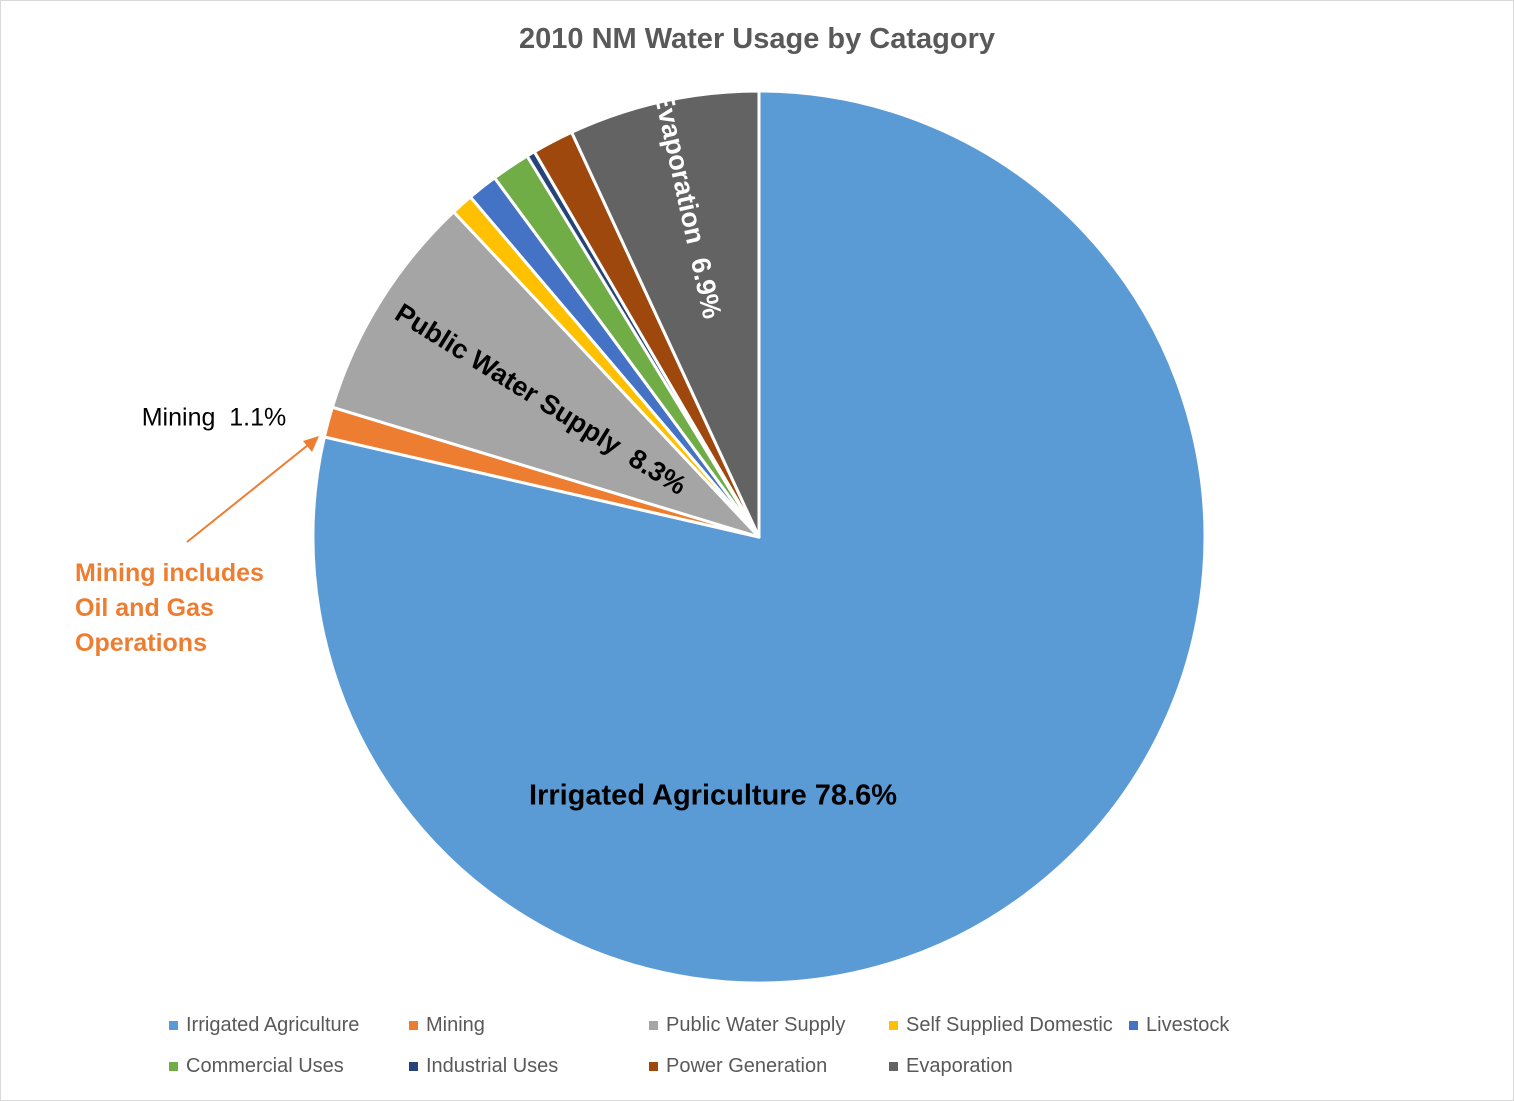  Describe the element at coordinates (265, 1066) in the screenshot. I see `legend-label: Commercial Uses` at that location.